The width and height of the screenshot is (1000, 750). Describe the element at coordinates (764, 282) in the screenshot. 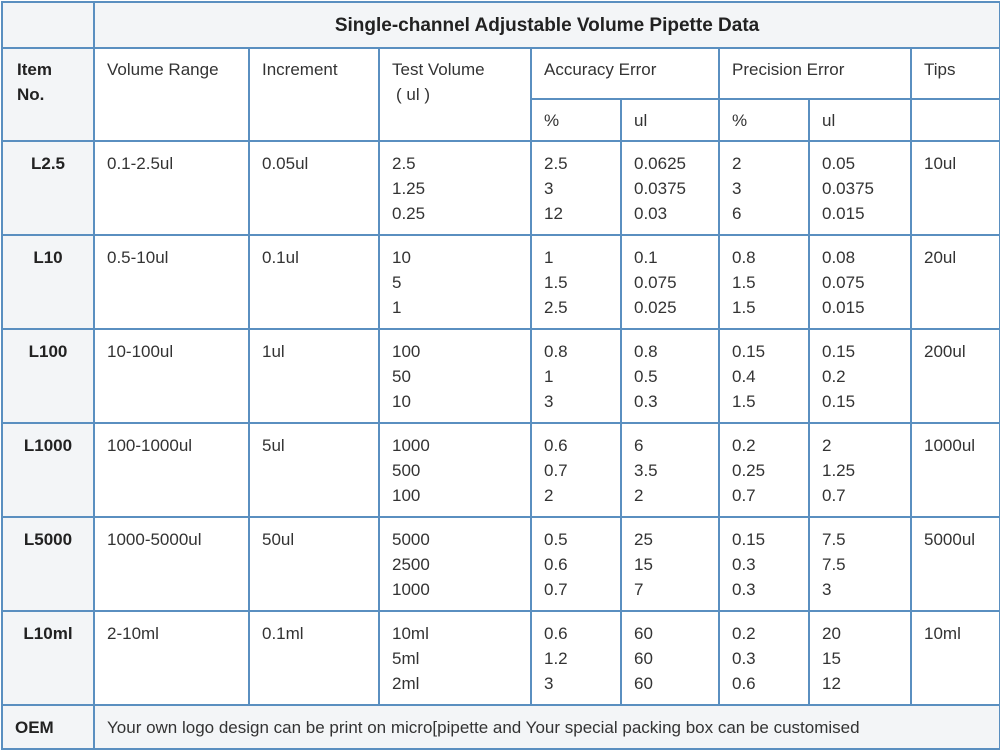

I see `precision-pct-cell: 0.8 1.5 1.5` at that location.